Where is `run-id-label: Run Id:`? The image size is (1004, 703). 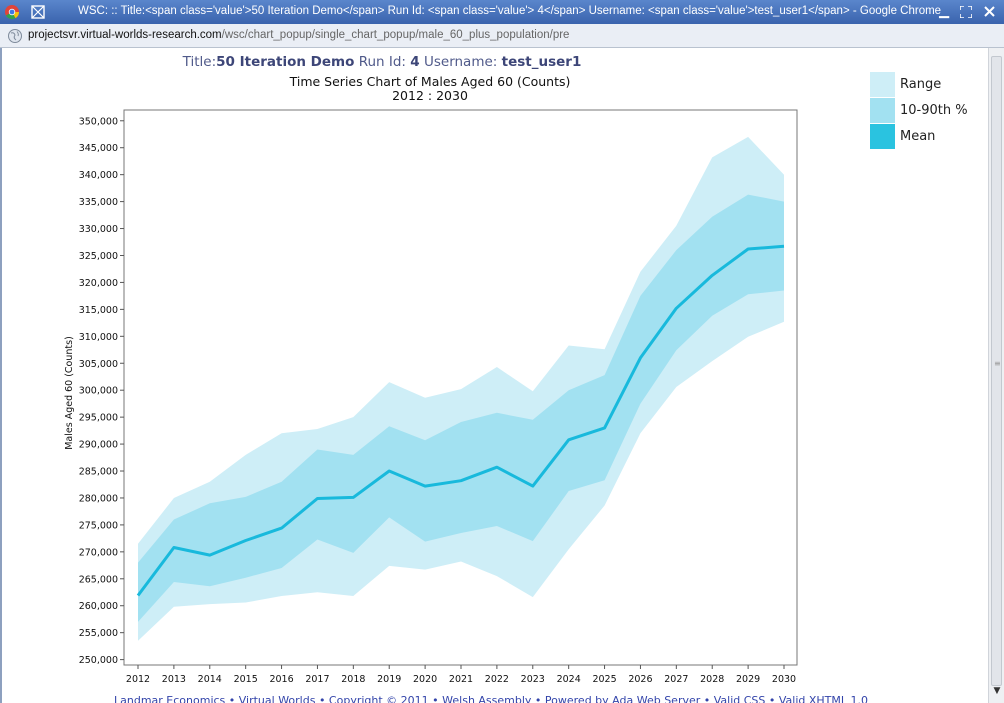
run-id-label: Run Id: is located at coordinates (382, 62).